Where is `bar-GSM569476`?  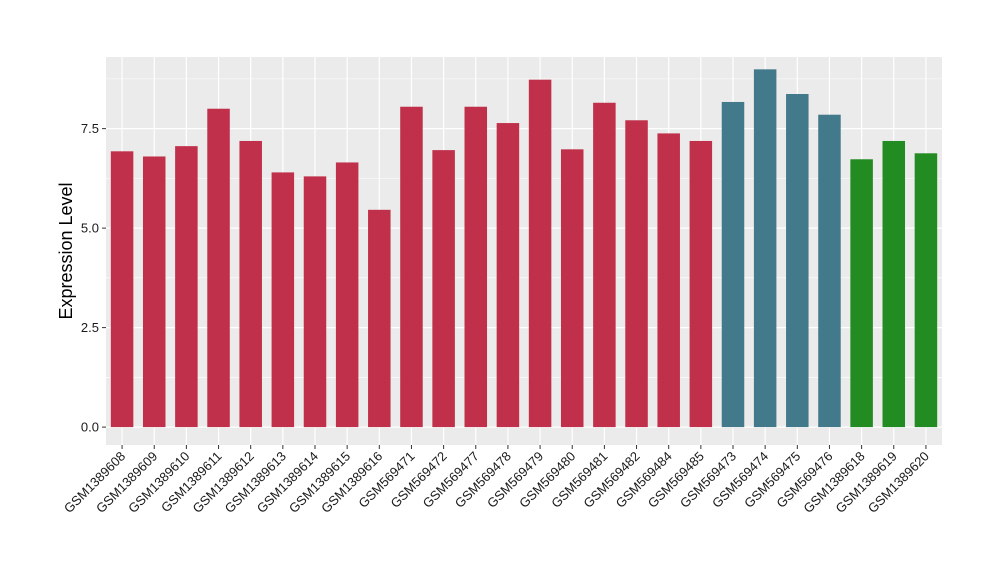 bar-GSM569476 is located at coordinates (829, 271).